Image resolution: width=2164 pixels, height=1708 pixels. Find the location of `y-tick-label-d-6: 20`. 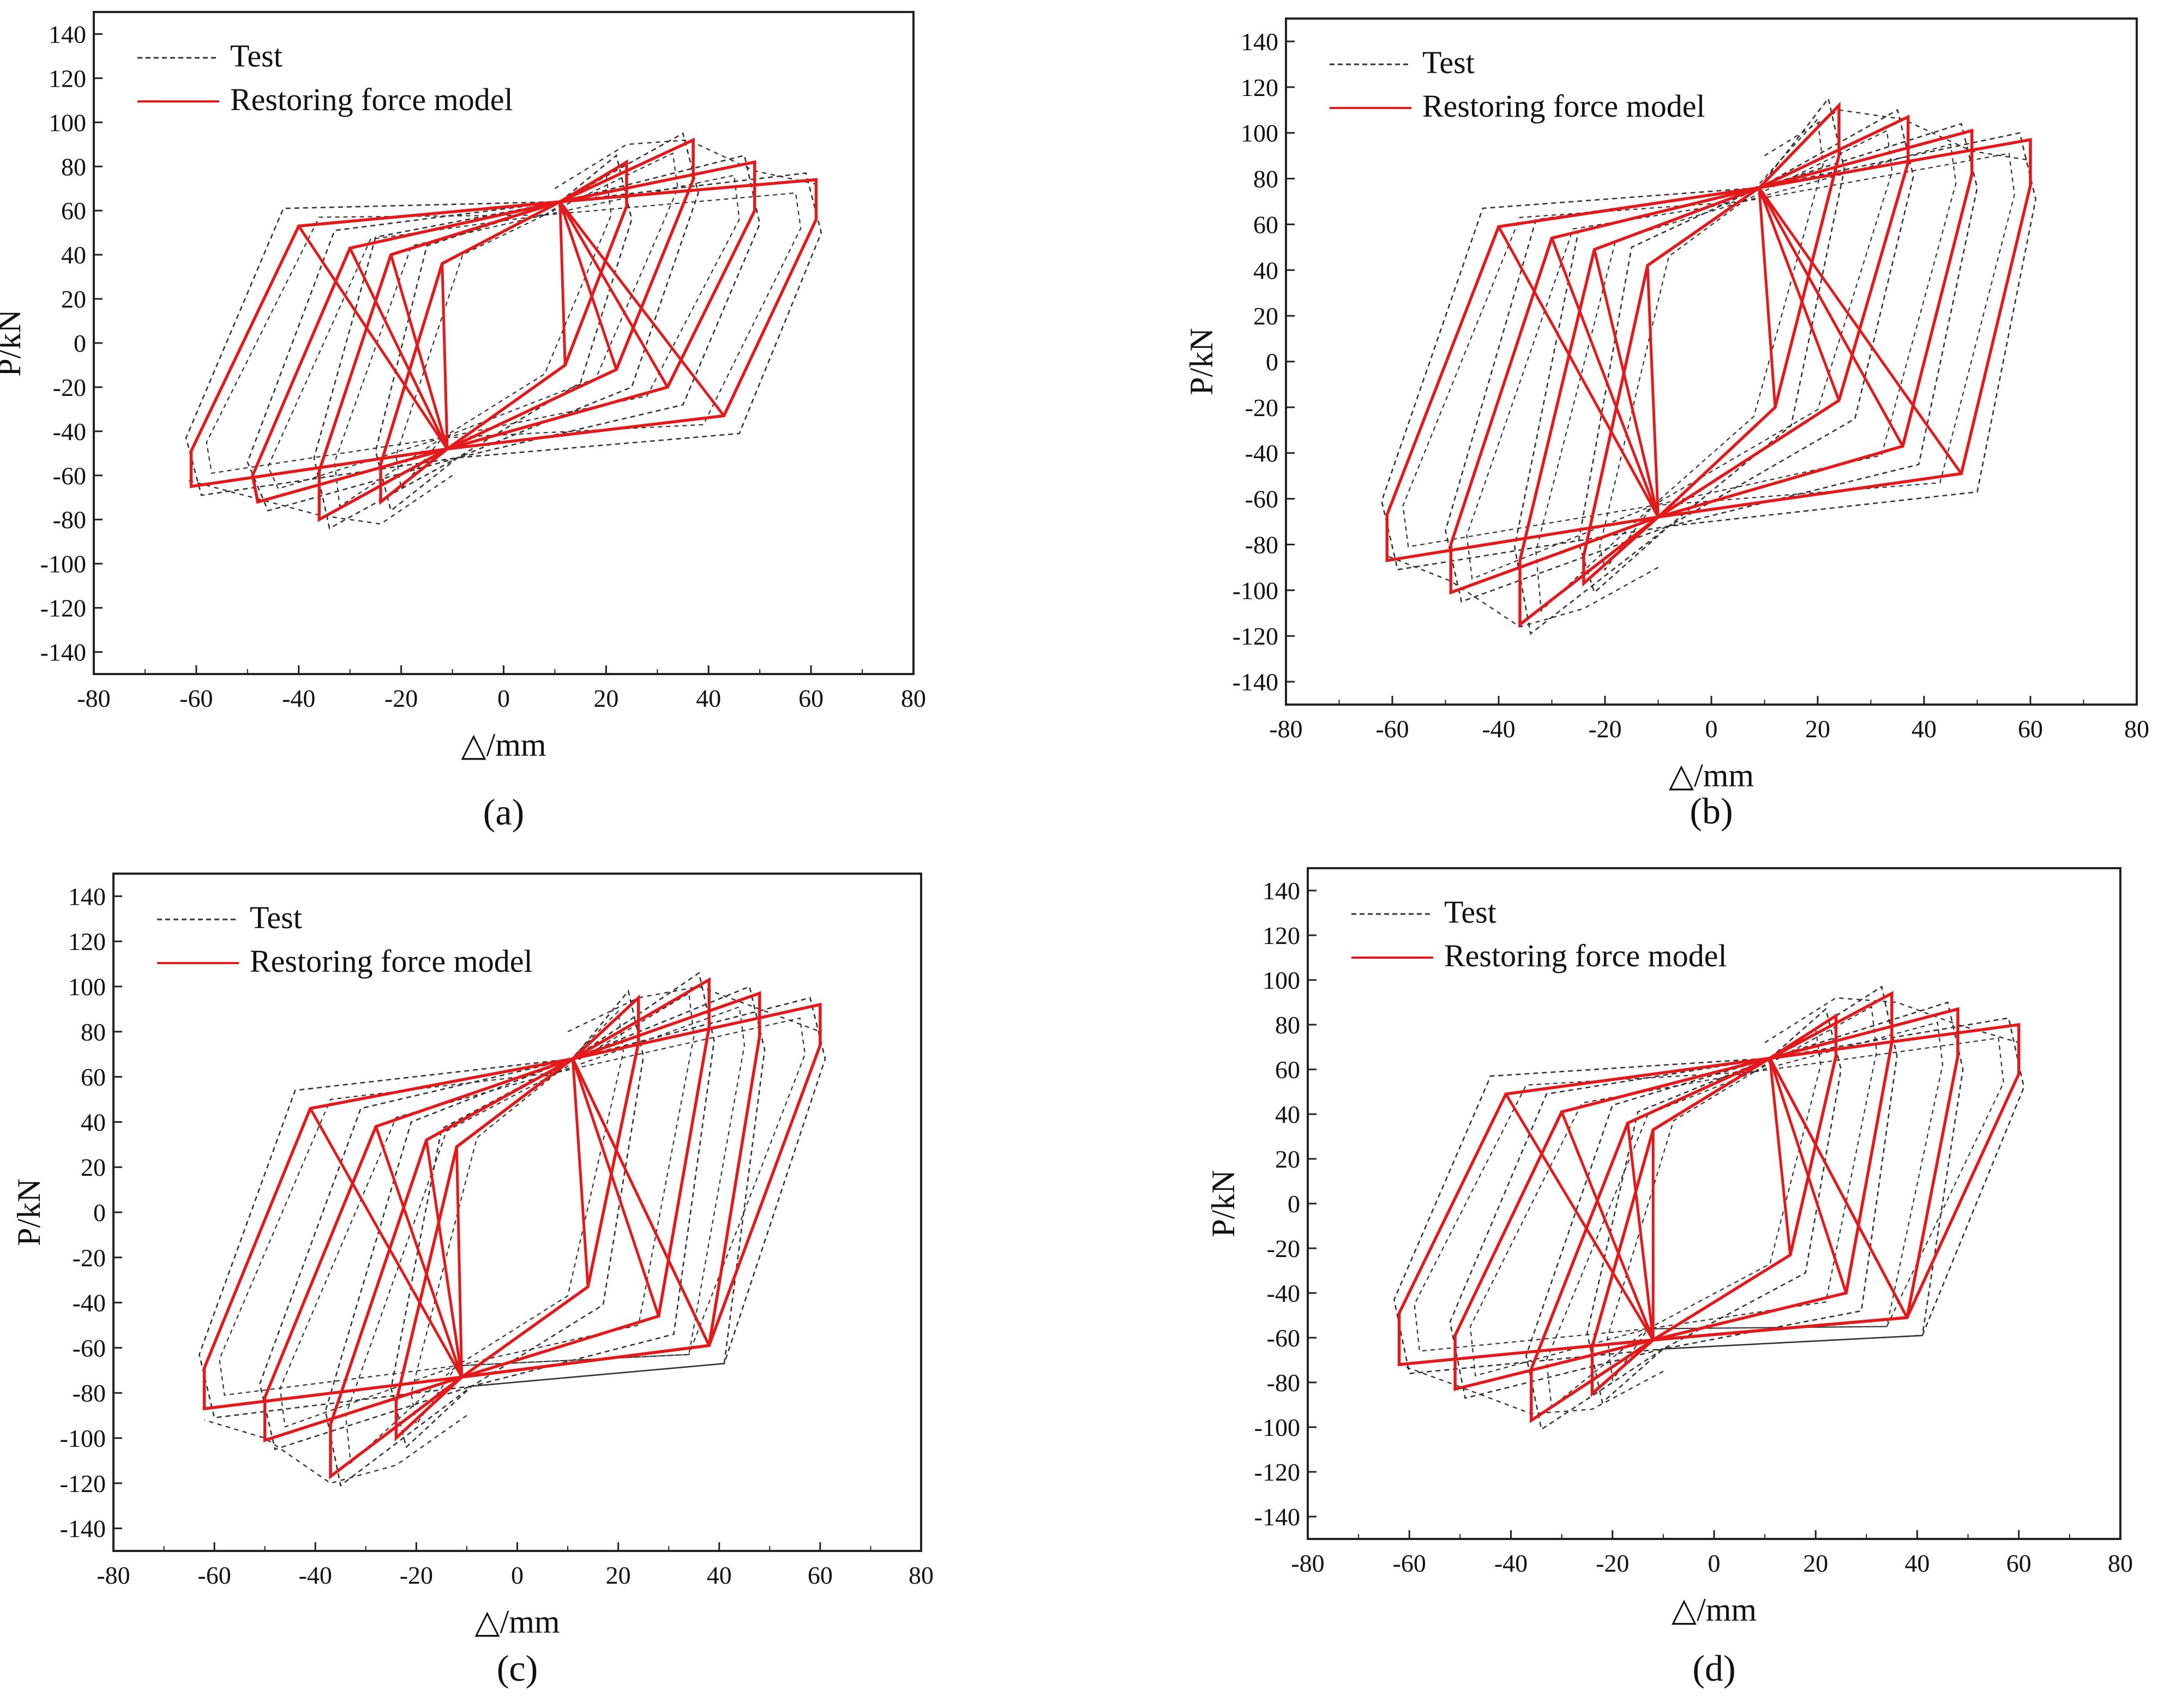

y-tick-label-d-6: 20 is located at coordinates (1287, 1159).